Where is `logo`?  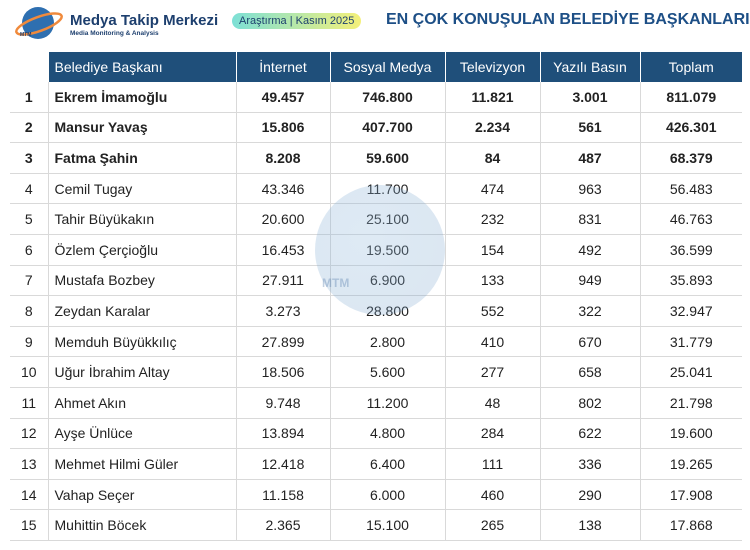 logo is located at coordinates (39, 23).